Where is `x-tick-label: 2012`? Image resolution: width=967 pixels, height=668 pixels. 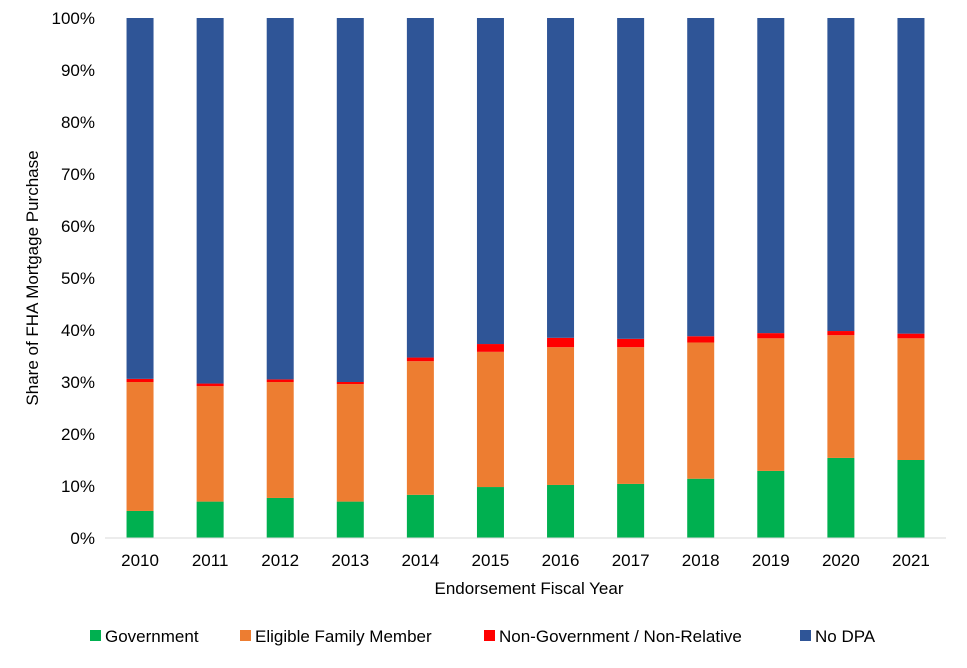
x-tick-label: 2012 is located at coordinates (280, 560).